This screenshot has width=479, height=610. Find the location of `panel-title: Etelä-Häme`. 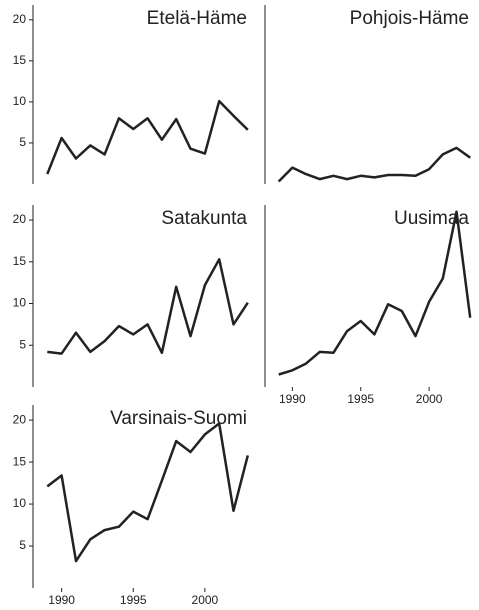

panel-title: Etelä-Häme is located at coordinates (197, 18).